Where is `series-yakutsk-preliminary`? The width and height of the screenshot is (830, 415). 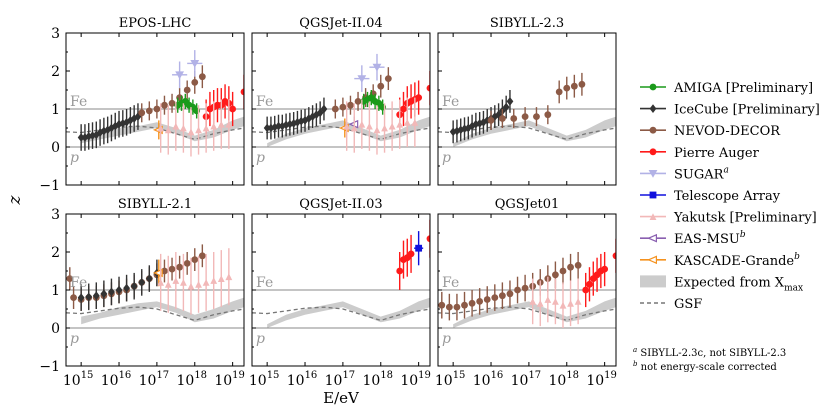
series-yakutsk-preliminary is located at coordinates (195, 281).